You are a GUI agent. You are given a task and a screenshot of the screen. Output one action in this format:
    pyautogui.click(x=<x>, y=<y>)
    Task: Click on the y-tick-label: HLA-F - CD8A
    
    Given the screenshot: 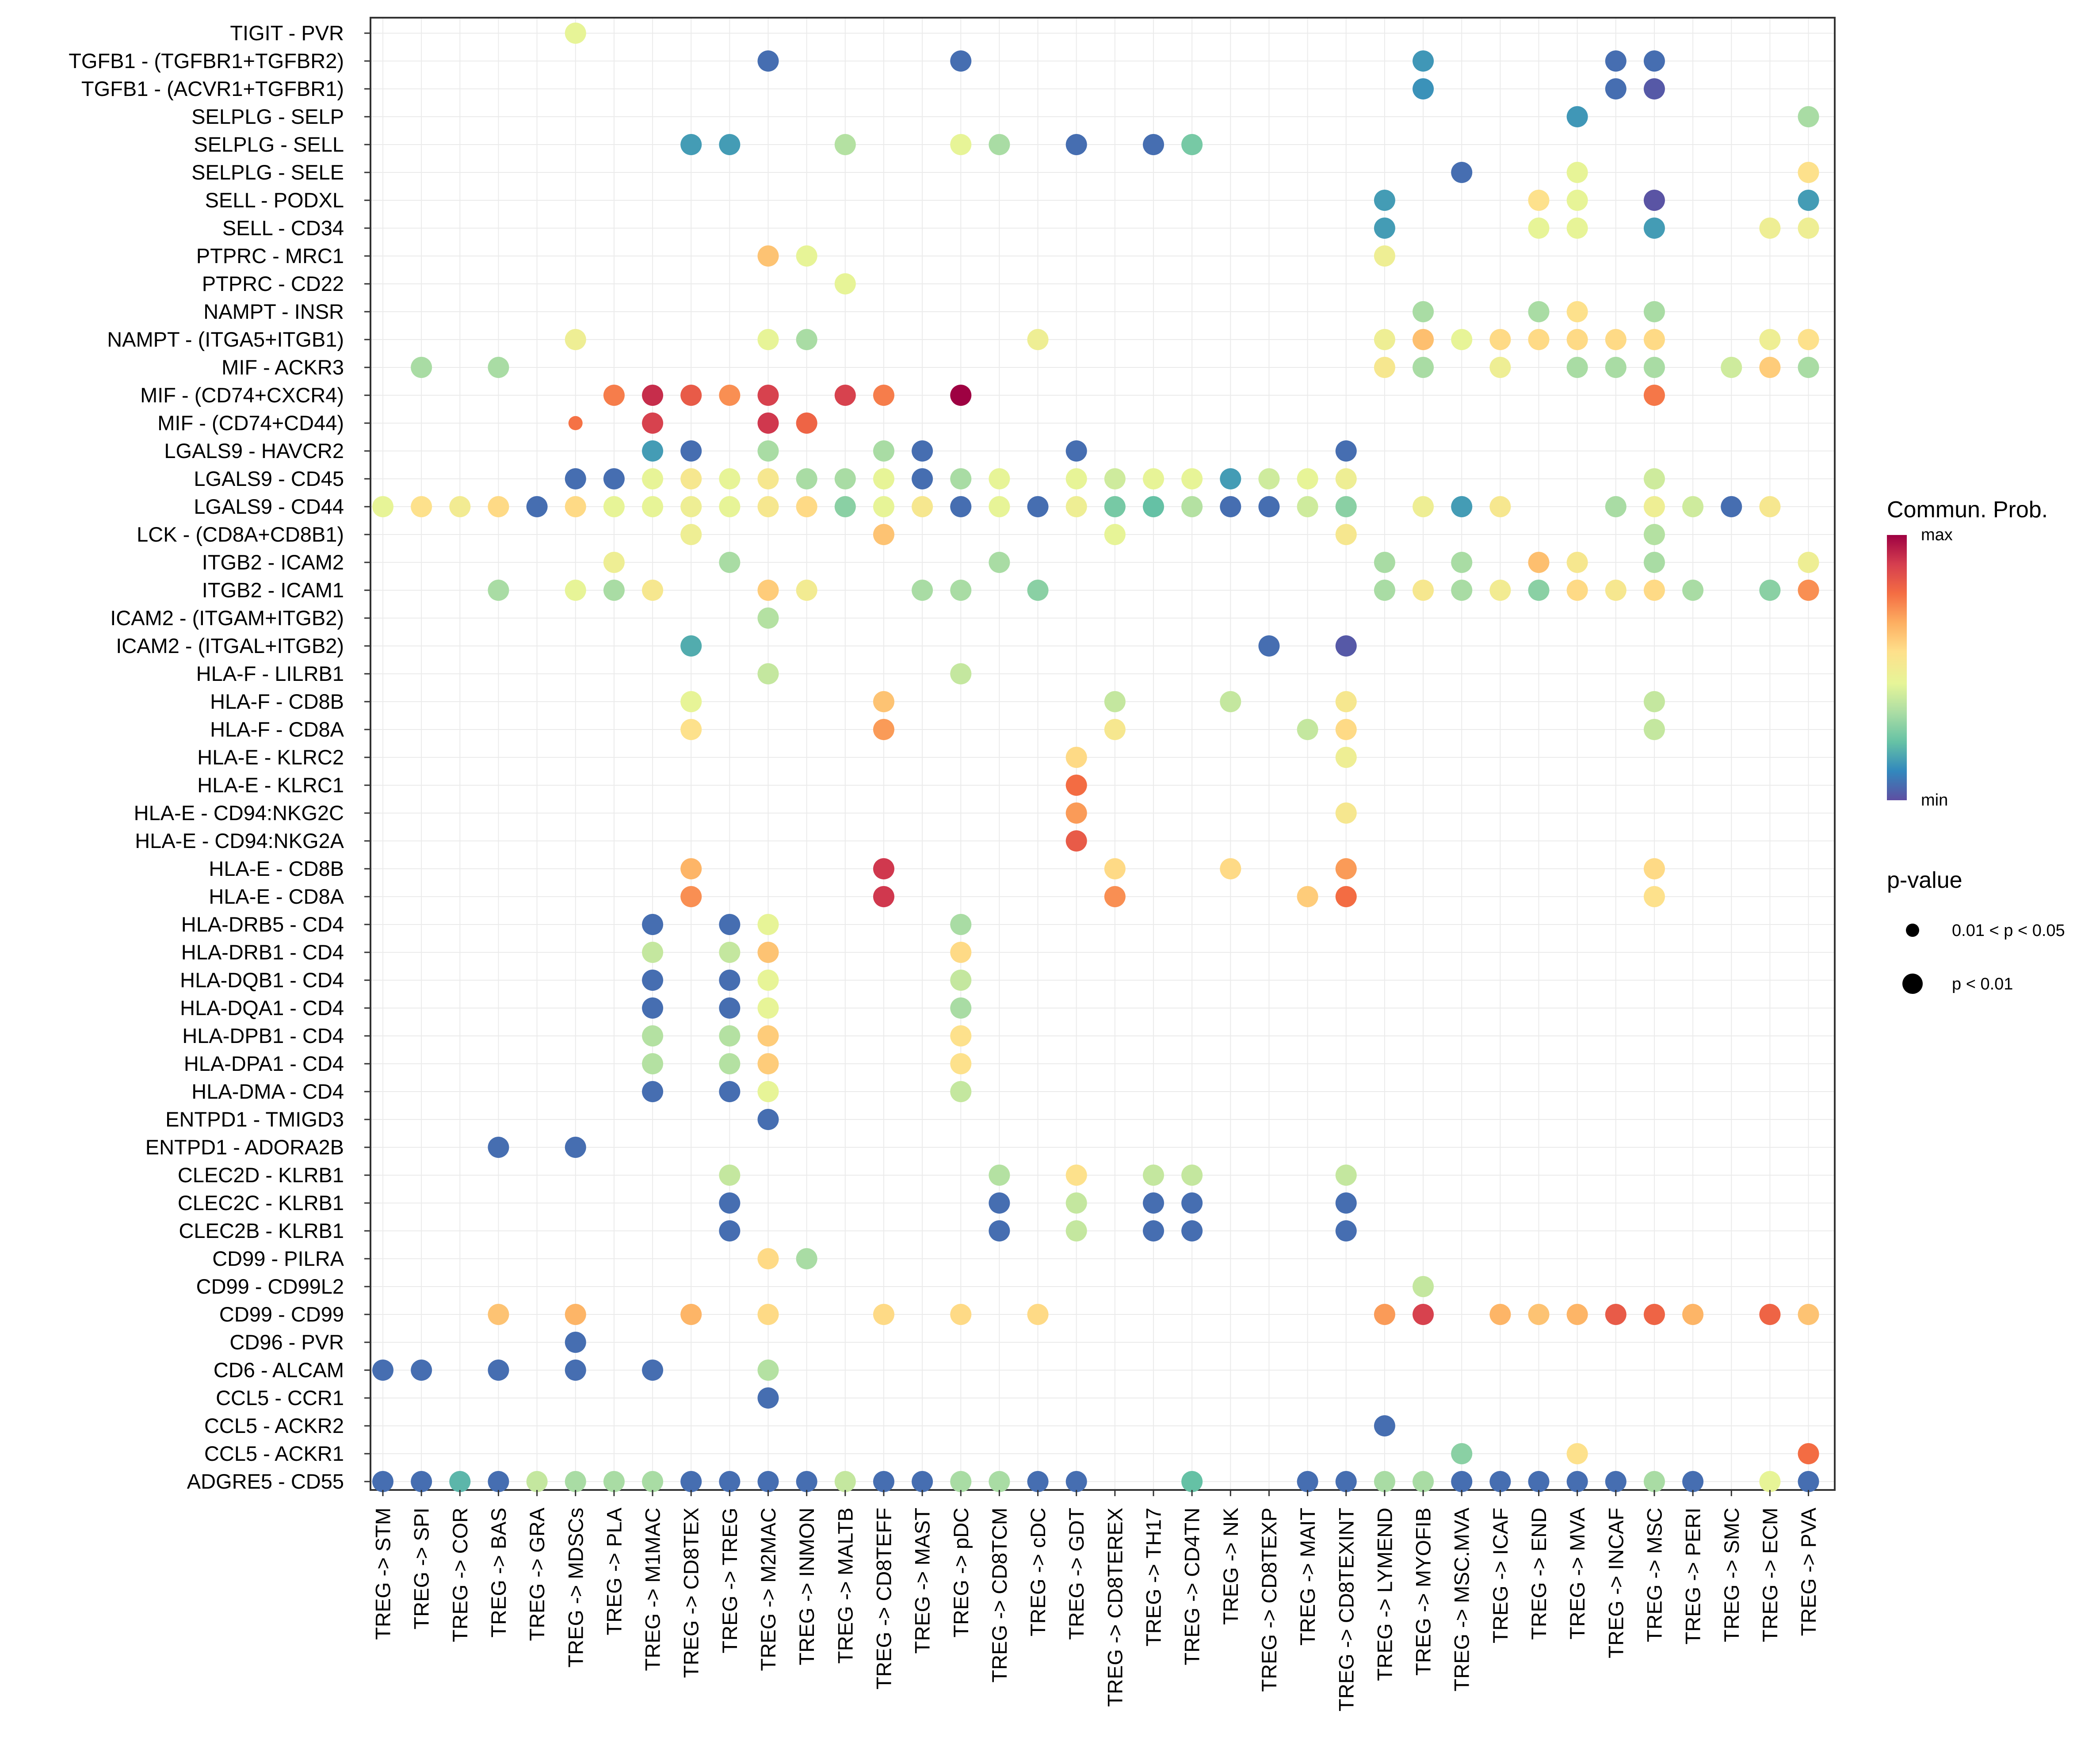 What is the action you would take?
    pyautogui.click(x=277, y=729)
    